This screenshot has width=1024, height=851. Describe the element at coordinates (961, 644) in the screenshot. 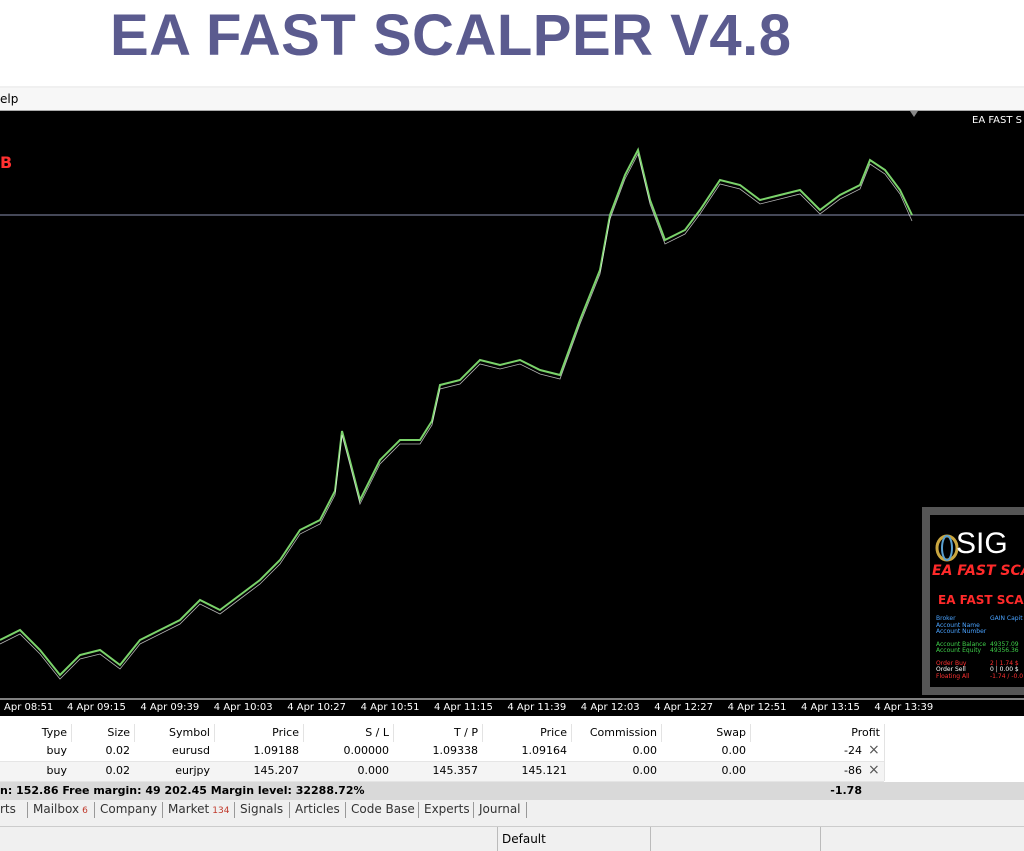

I see `panel-label: Account Balance` at that location.